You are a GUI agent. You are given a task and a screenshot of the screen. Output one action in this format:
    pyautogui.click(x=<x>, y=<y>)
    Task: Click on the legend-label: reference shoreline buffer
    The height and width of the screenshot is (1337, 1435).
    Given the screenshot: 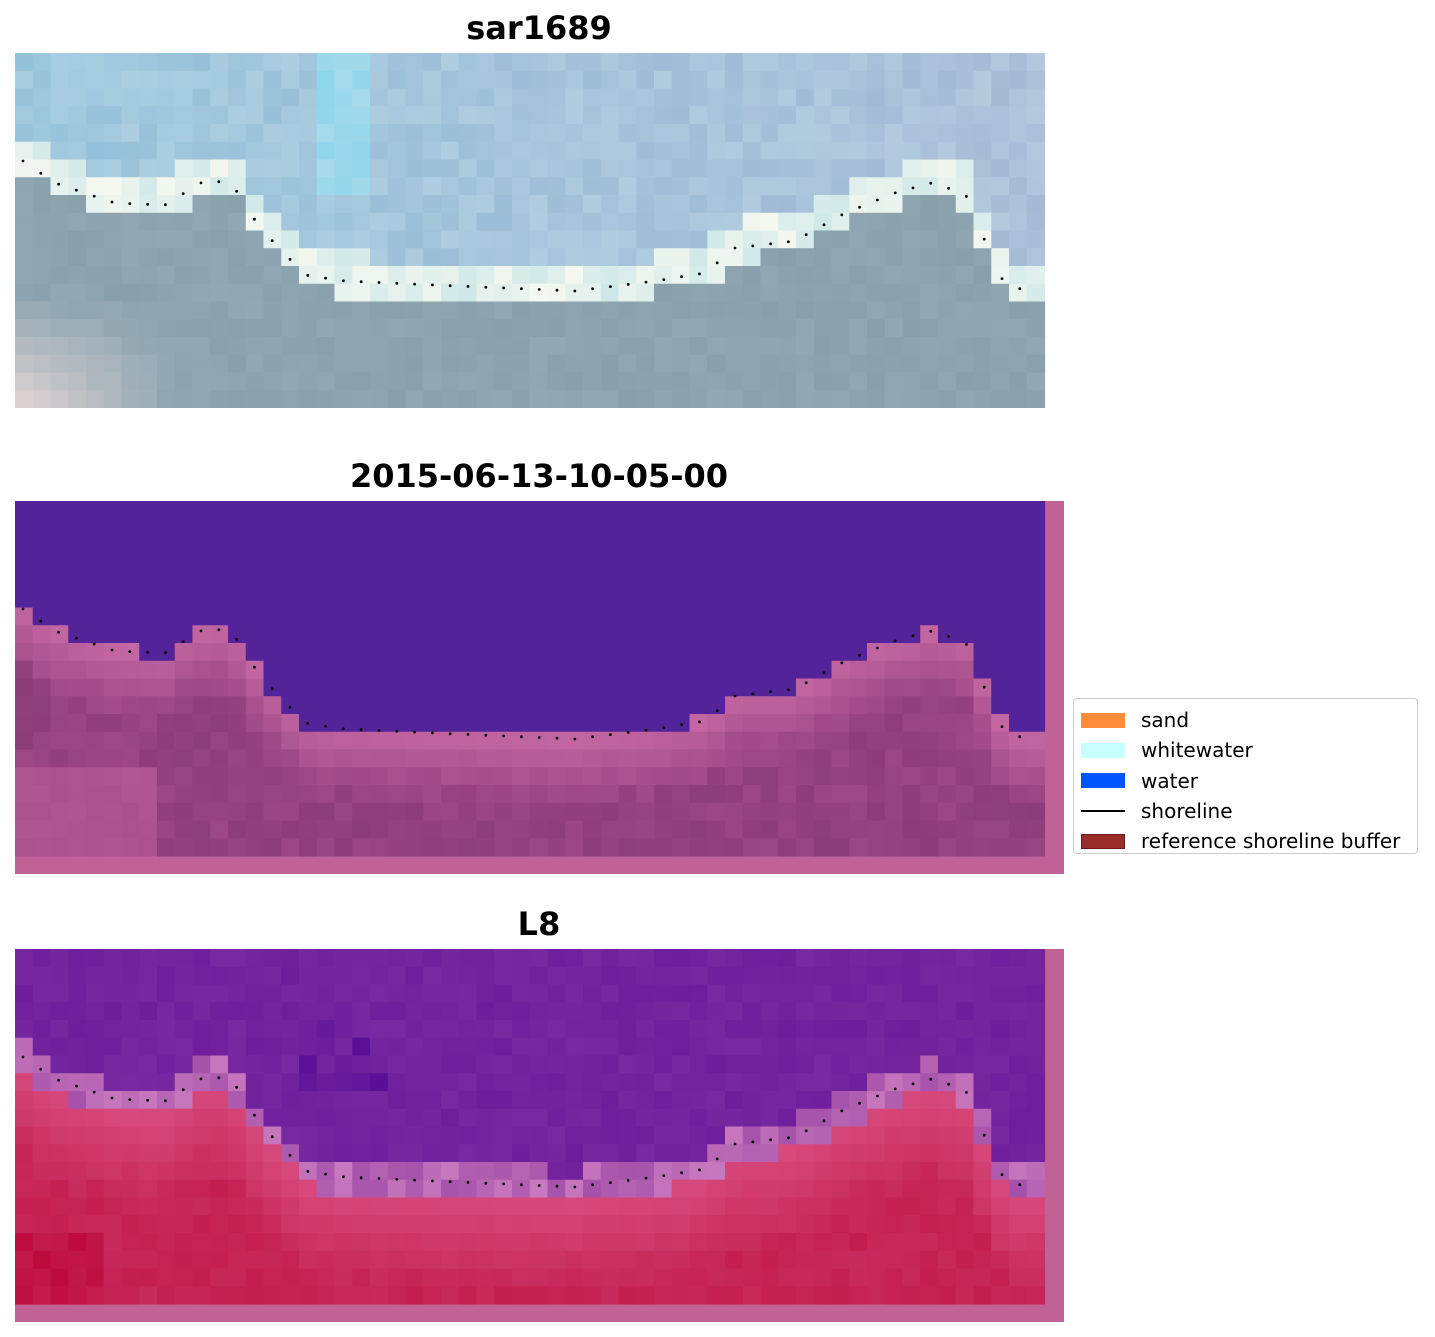 What is the action you would take?
    pyautogui.click(x=1271, y=841)
    